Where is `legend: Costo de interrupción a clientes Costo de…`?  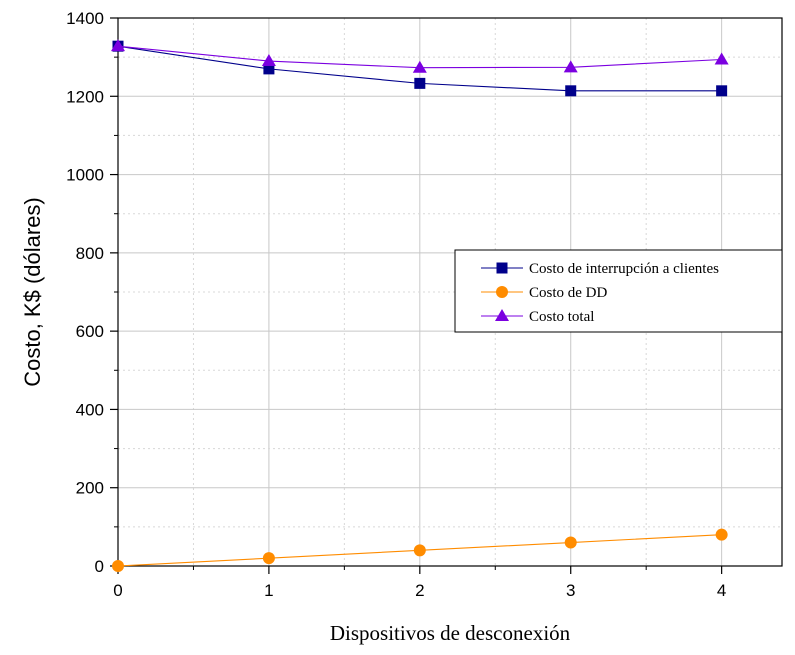
legend: Costo de interrupción a clientes Costo de… is located at coordinates (618, 291).